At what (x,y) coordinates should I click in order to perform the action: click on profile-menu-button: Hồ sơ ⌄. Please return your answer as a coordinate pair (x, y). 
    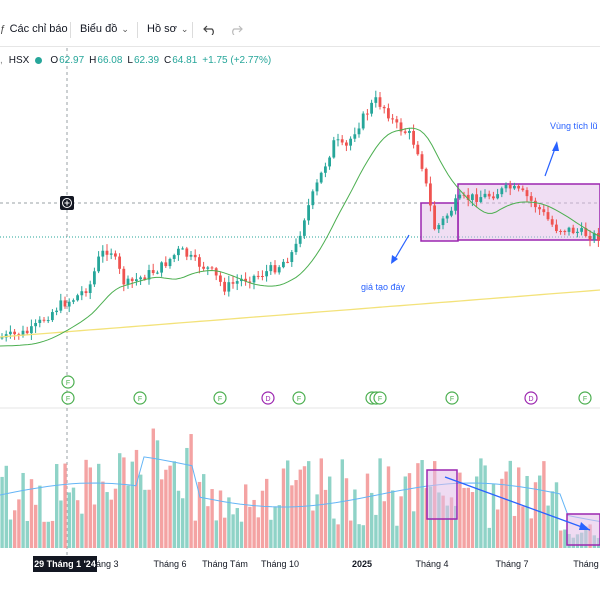
    Looking at the image, I should click on (167, 29).